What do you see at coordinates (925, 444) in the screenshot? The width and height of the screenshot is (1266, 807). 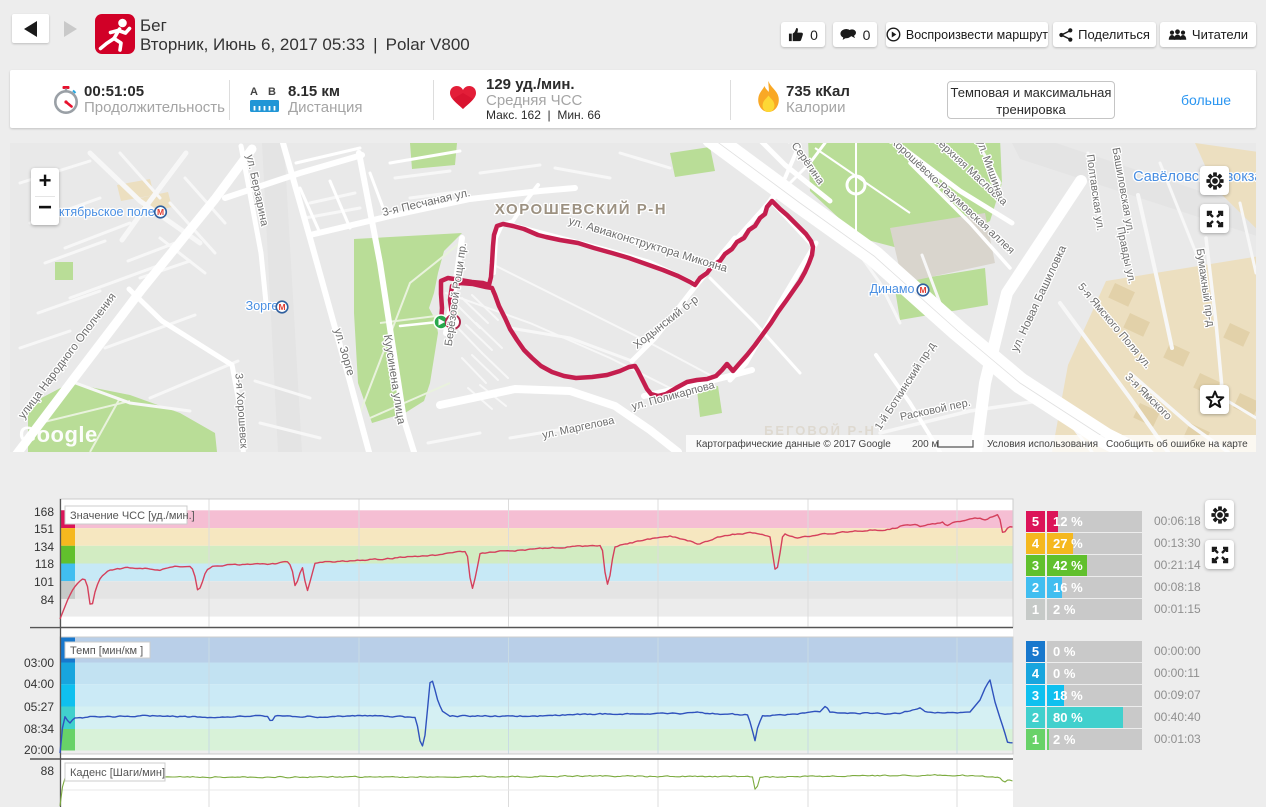 I see `svg-text: 200 м` at bounding box center [925, 444].